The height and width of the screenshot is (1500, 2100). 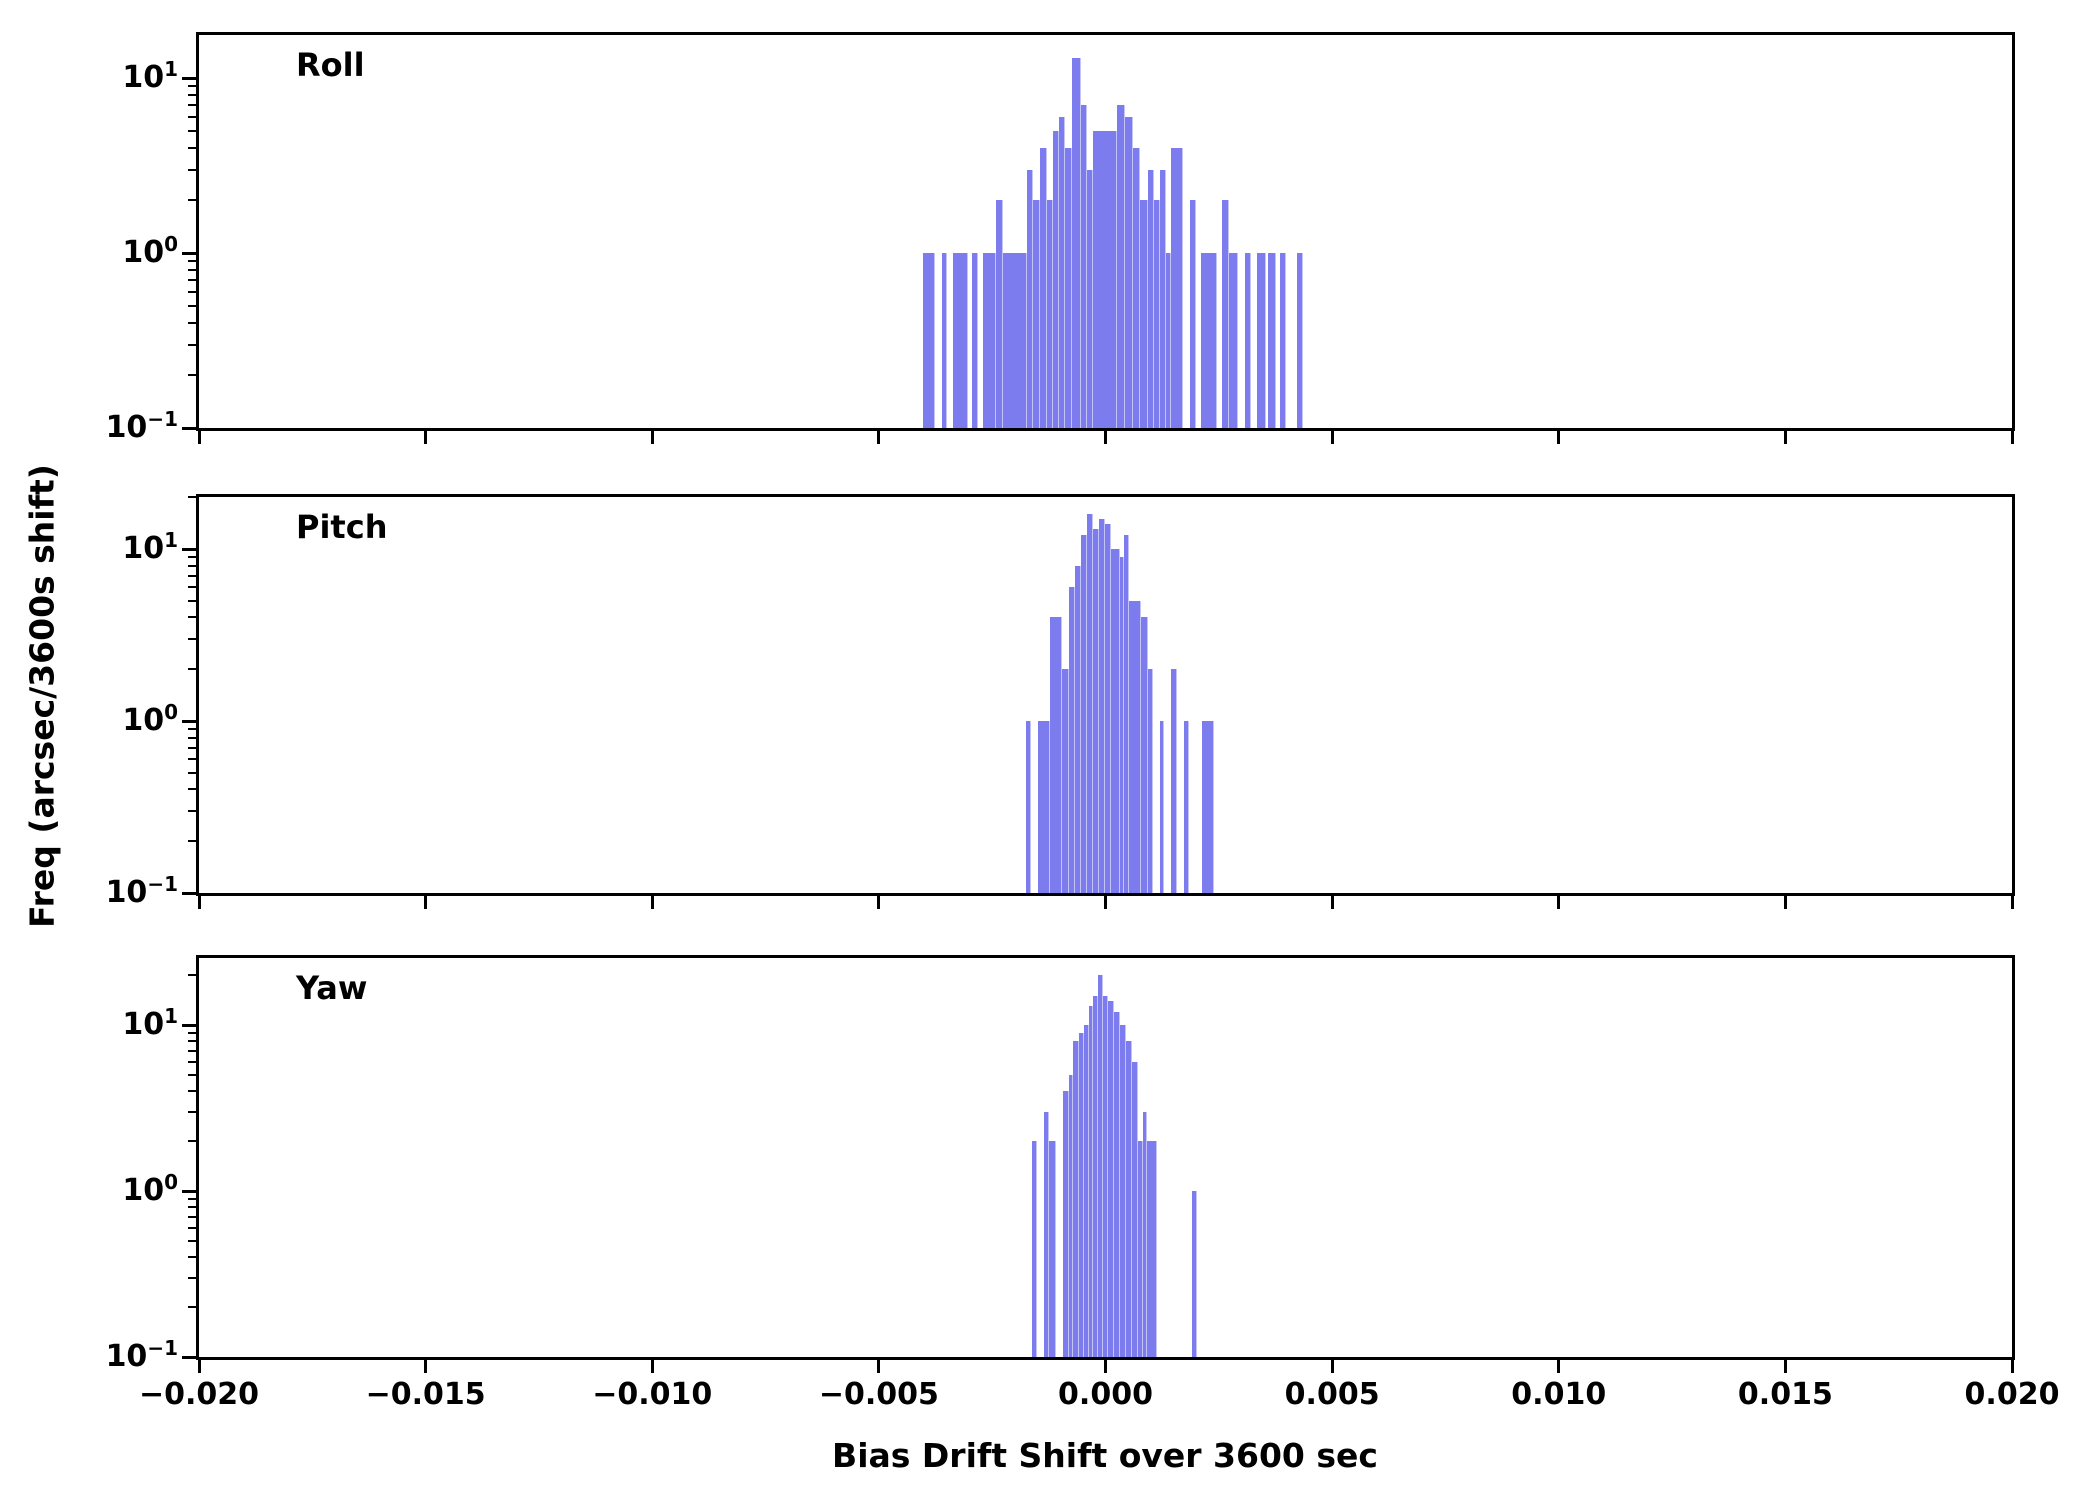 I want to click on x-tick-label: 0.005, so click(x=1332, y=1394).